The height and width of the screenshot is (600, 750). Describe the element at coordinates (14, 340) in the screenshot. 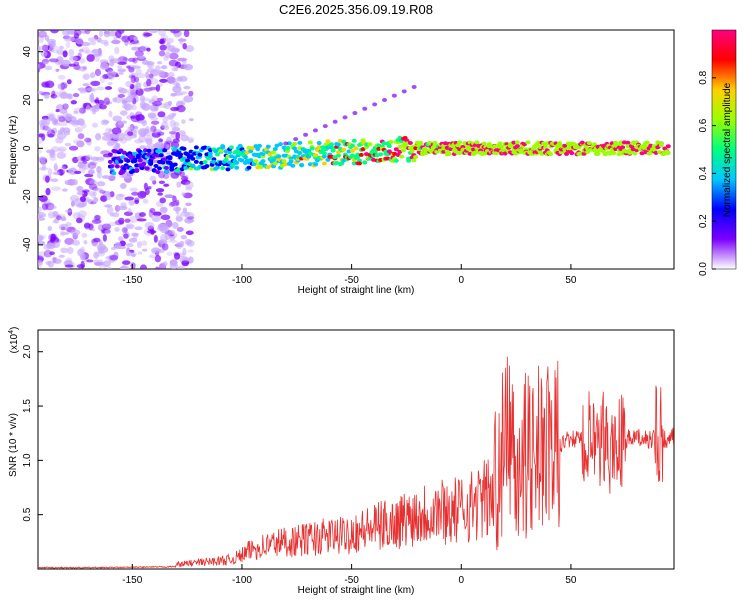

I see `snr-scale-label: (x104)` at that location.